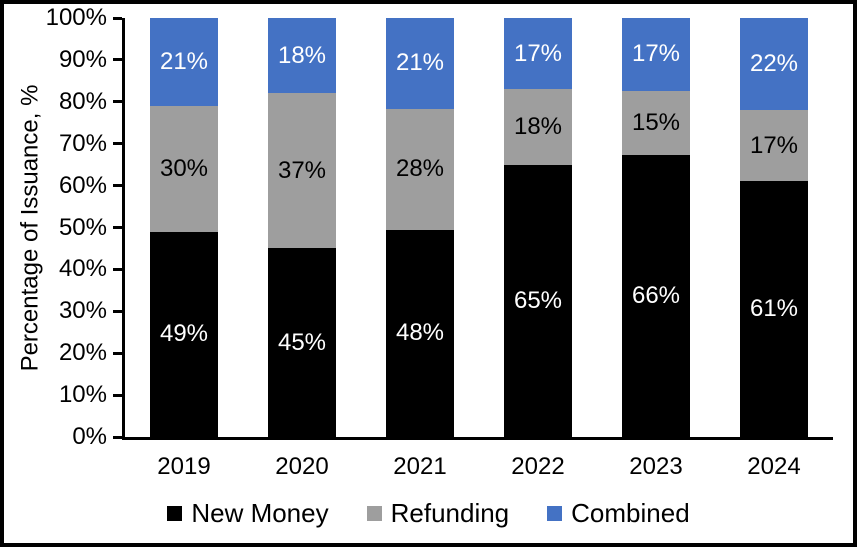 The width and height of the screenshot is (857, 547). Describe the element at coordinates (82, 101) in the screenshot. I see `y-tick-label: 80%` at that location.